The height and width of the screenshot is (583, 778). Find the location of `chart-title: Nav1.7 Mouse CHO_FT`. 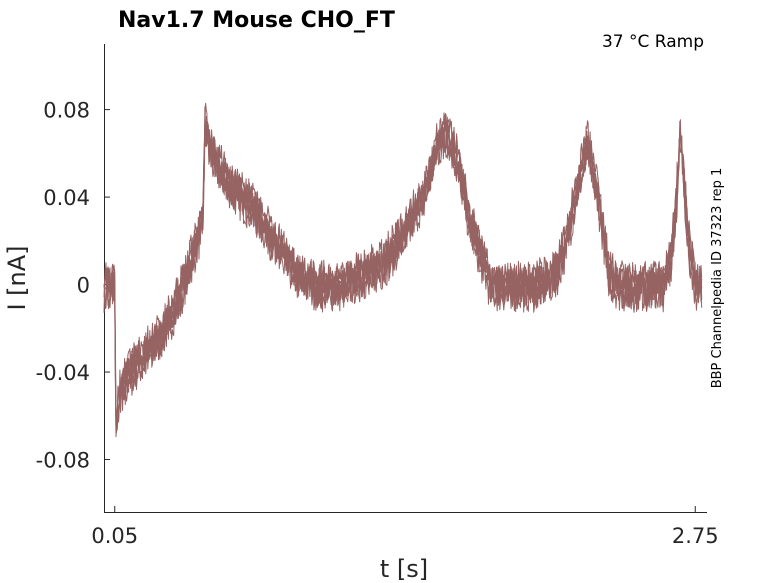

chart-title: Nav1.7 Mouse CHO_FT is located at coordinates (256, 20).